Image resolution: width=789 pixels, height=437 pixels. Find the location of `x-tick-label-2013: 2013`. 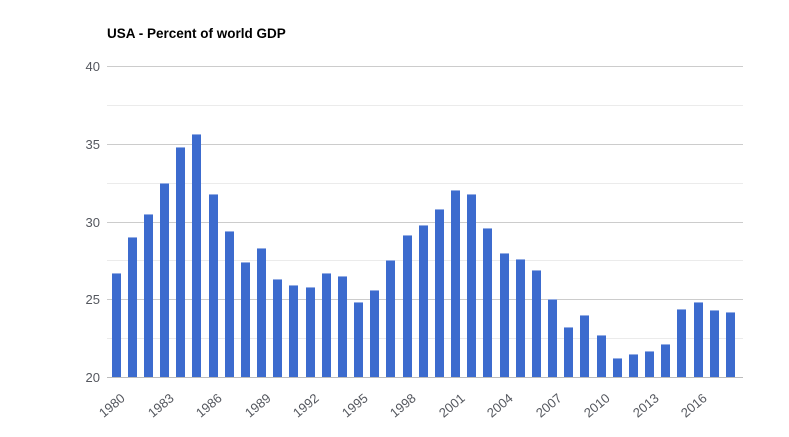

x-tick-label-2013: 2013 is located at coordinates (645, 405).